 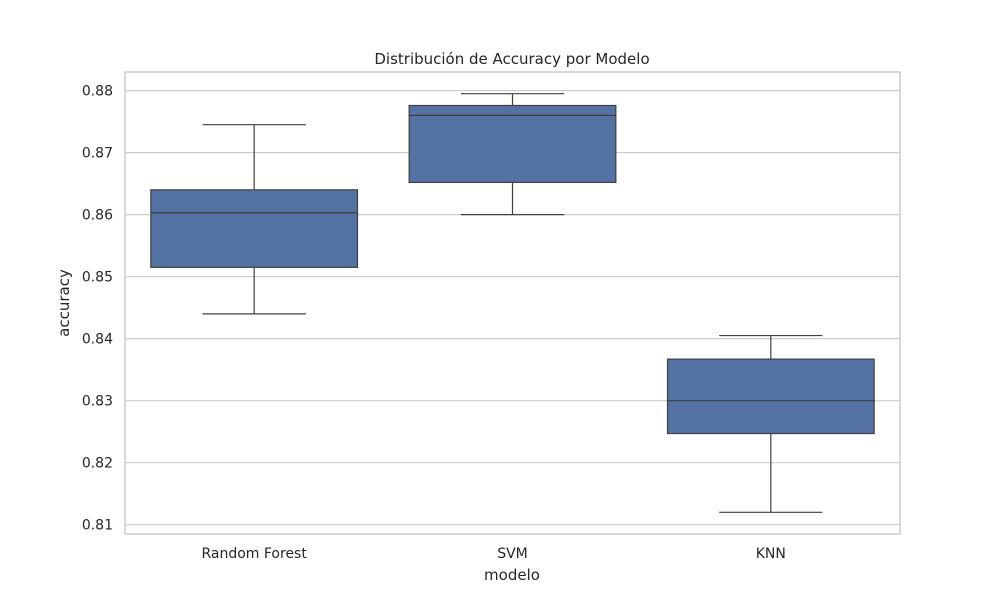 What do you see at coordinates (97, 526) in the screenshot?
I see `y-tick-label: 0.81` at bounding box center [97, 526].